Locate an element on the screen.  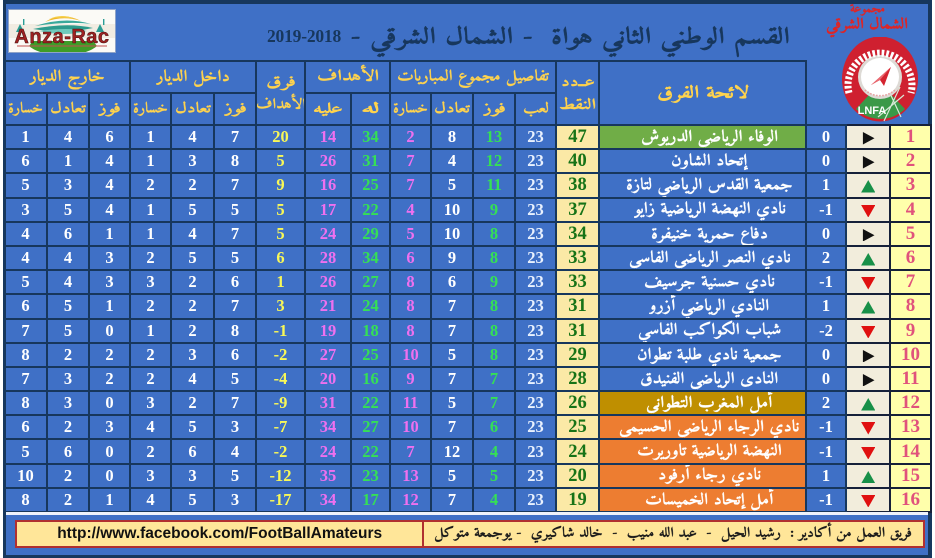
svg-text: Anza-Rac is located at coordinates (61, 37).